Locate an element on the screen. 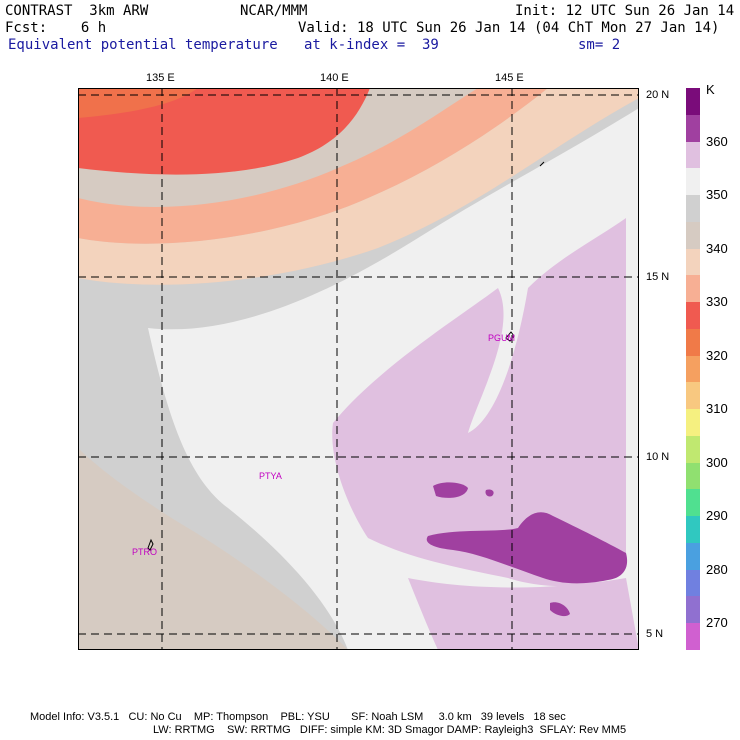 The image size is (740, 740). colorbar-label-290: 290 is located at coordinates (717, 516).